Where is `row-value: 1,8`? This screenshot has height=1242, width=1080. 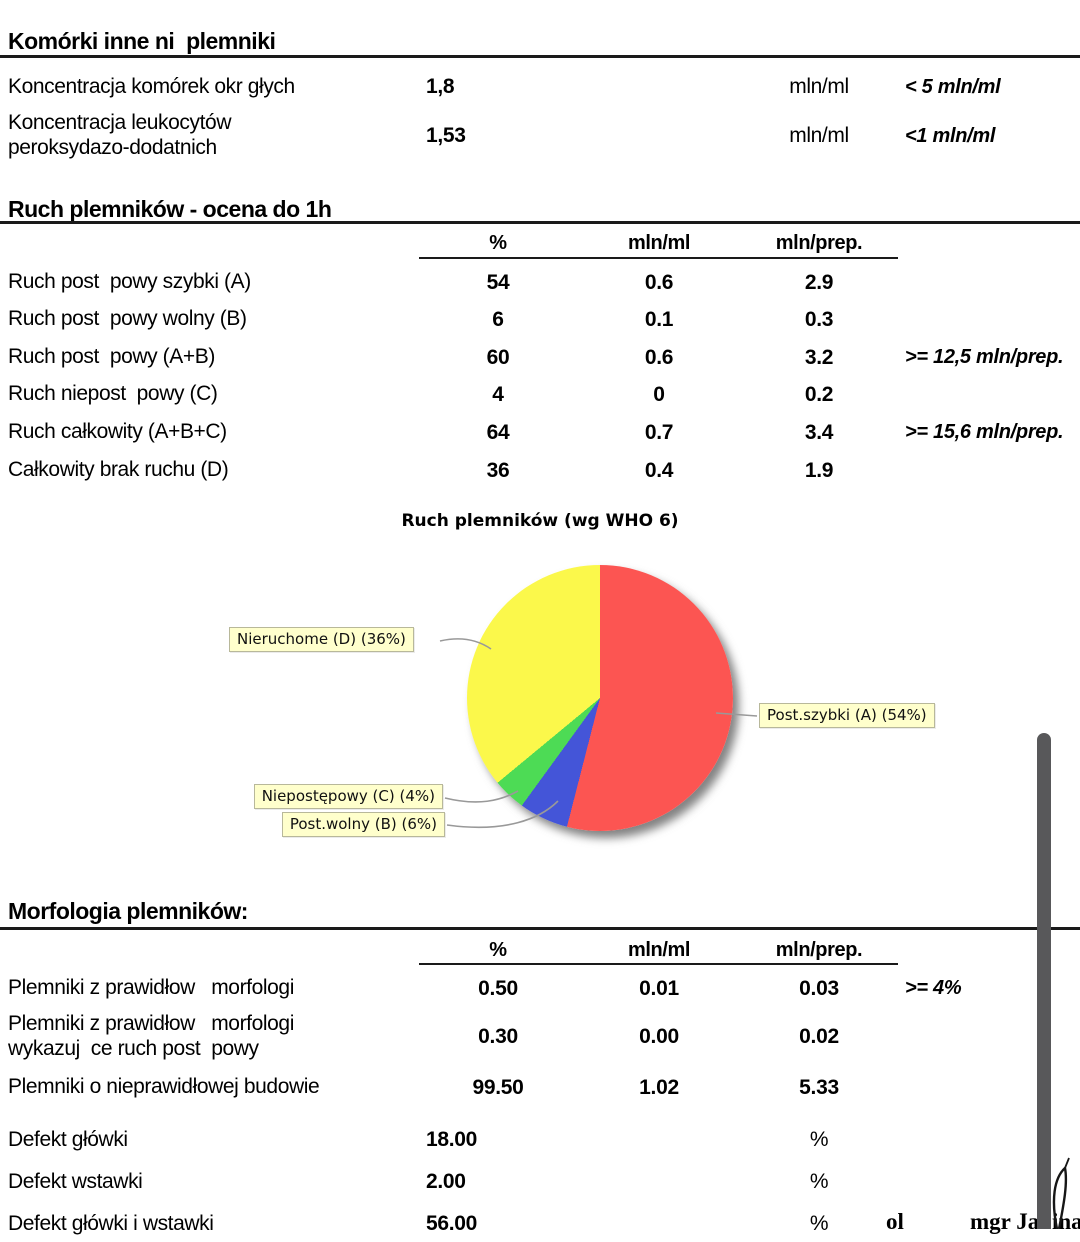 row-value: 1,8 is located at coordinates (440, 86).